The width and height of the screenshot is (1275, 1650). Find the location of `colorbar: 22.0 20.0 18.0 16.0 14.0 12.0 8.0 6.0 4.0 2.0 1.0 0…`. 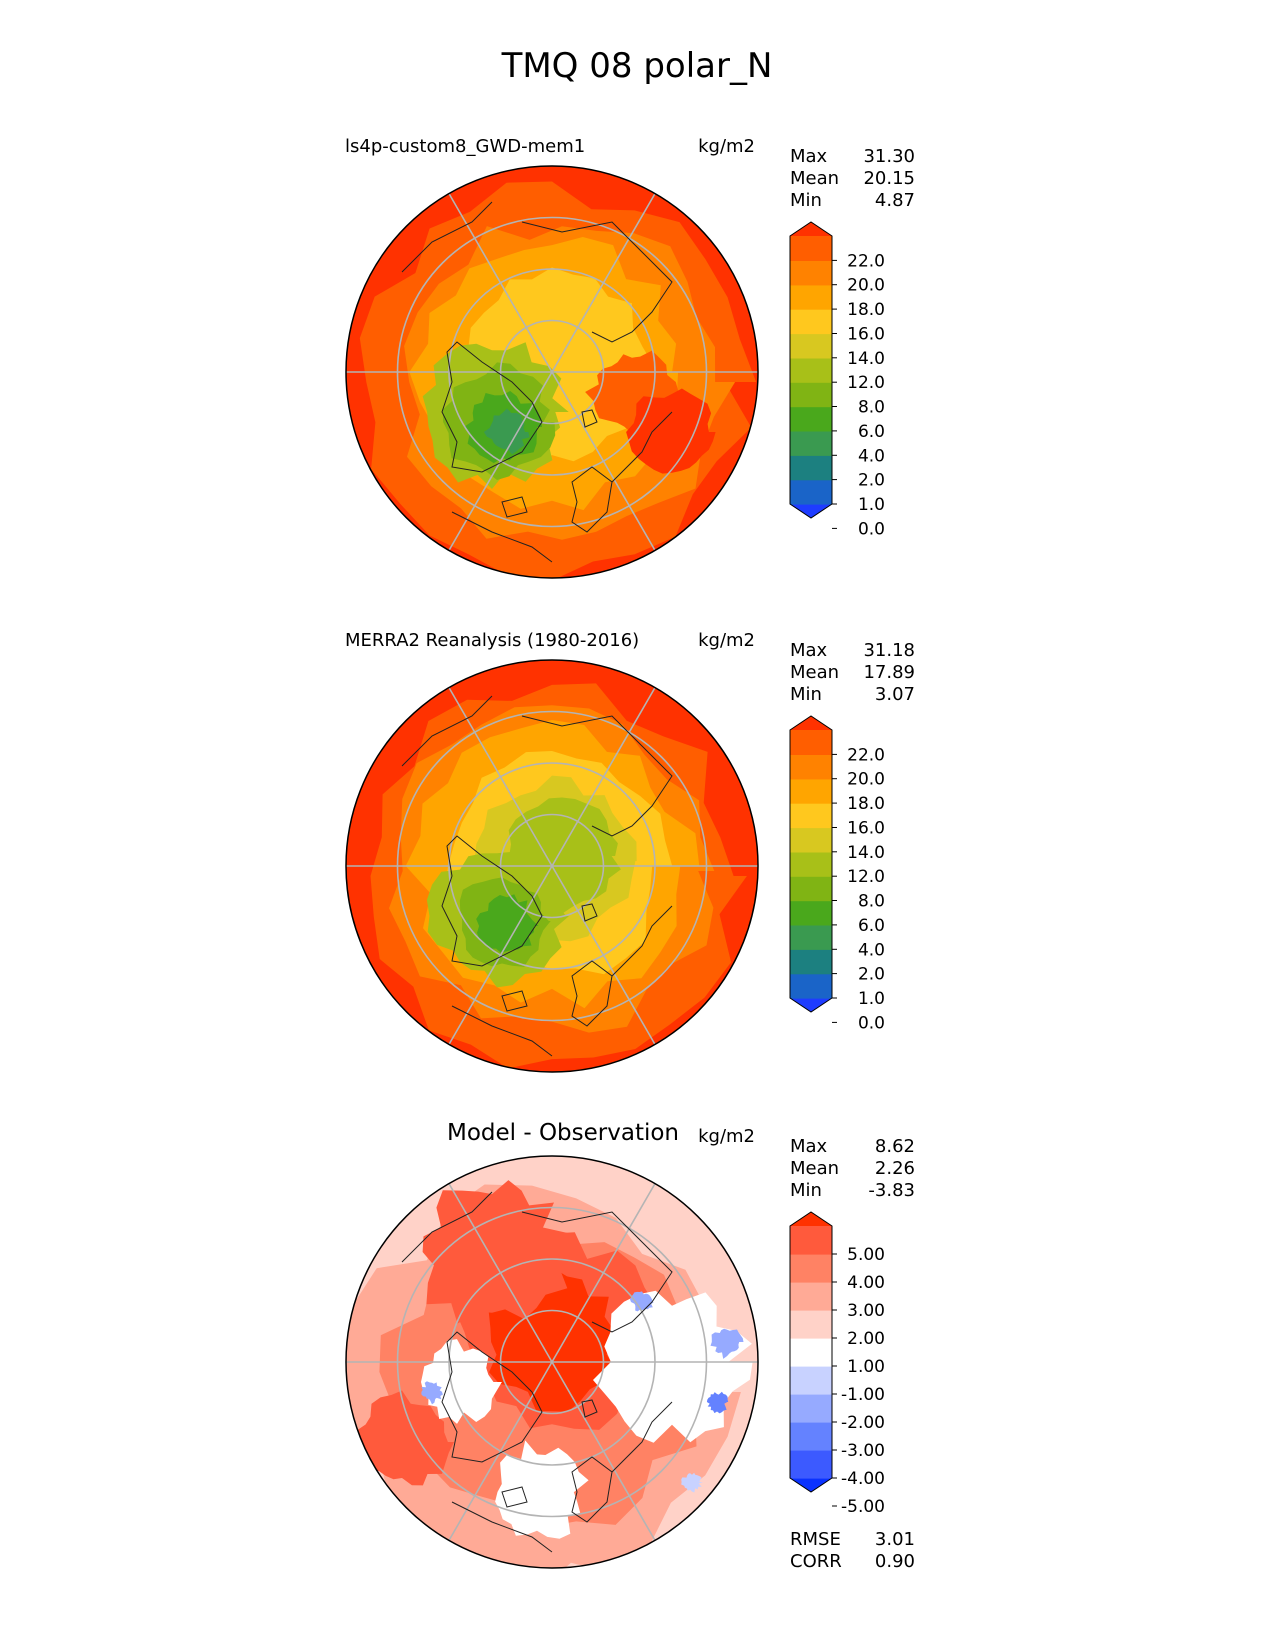

colorbar: 22.0 20.0 18.0 16.0 14.0 12.0 8.0 6.0 4.0 2.0 1.0 0… is located at coordinates (837, 380).